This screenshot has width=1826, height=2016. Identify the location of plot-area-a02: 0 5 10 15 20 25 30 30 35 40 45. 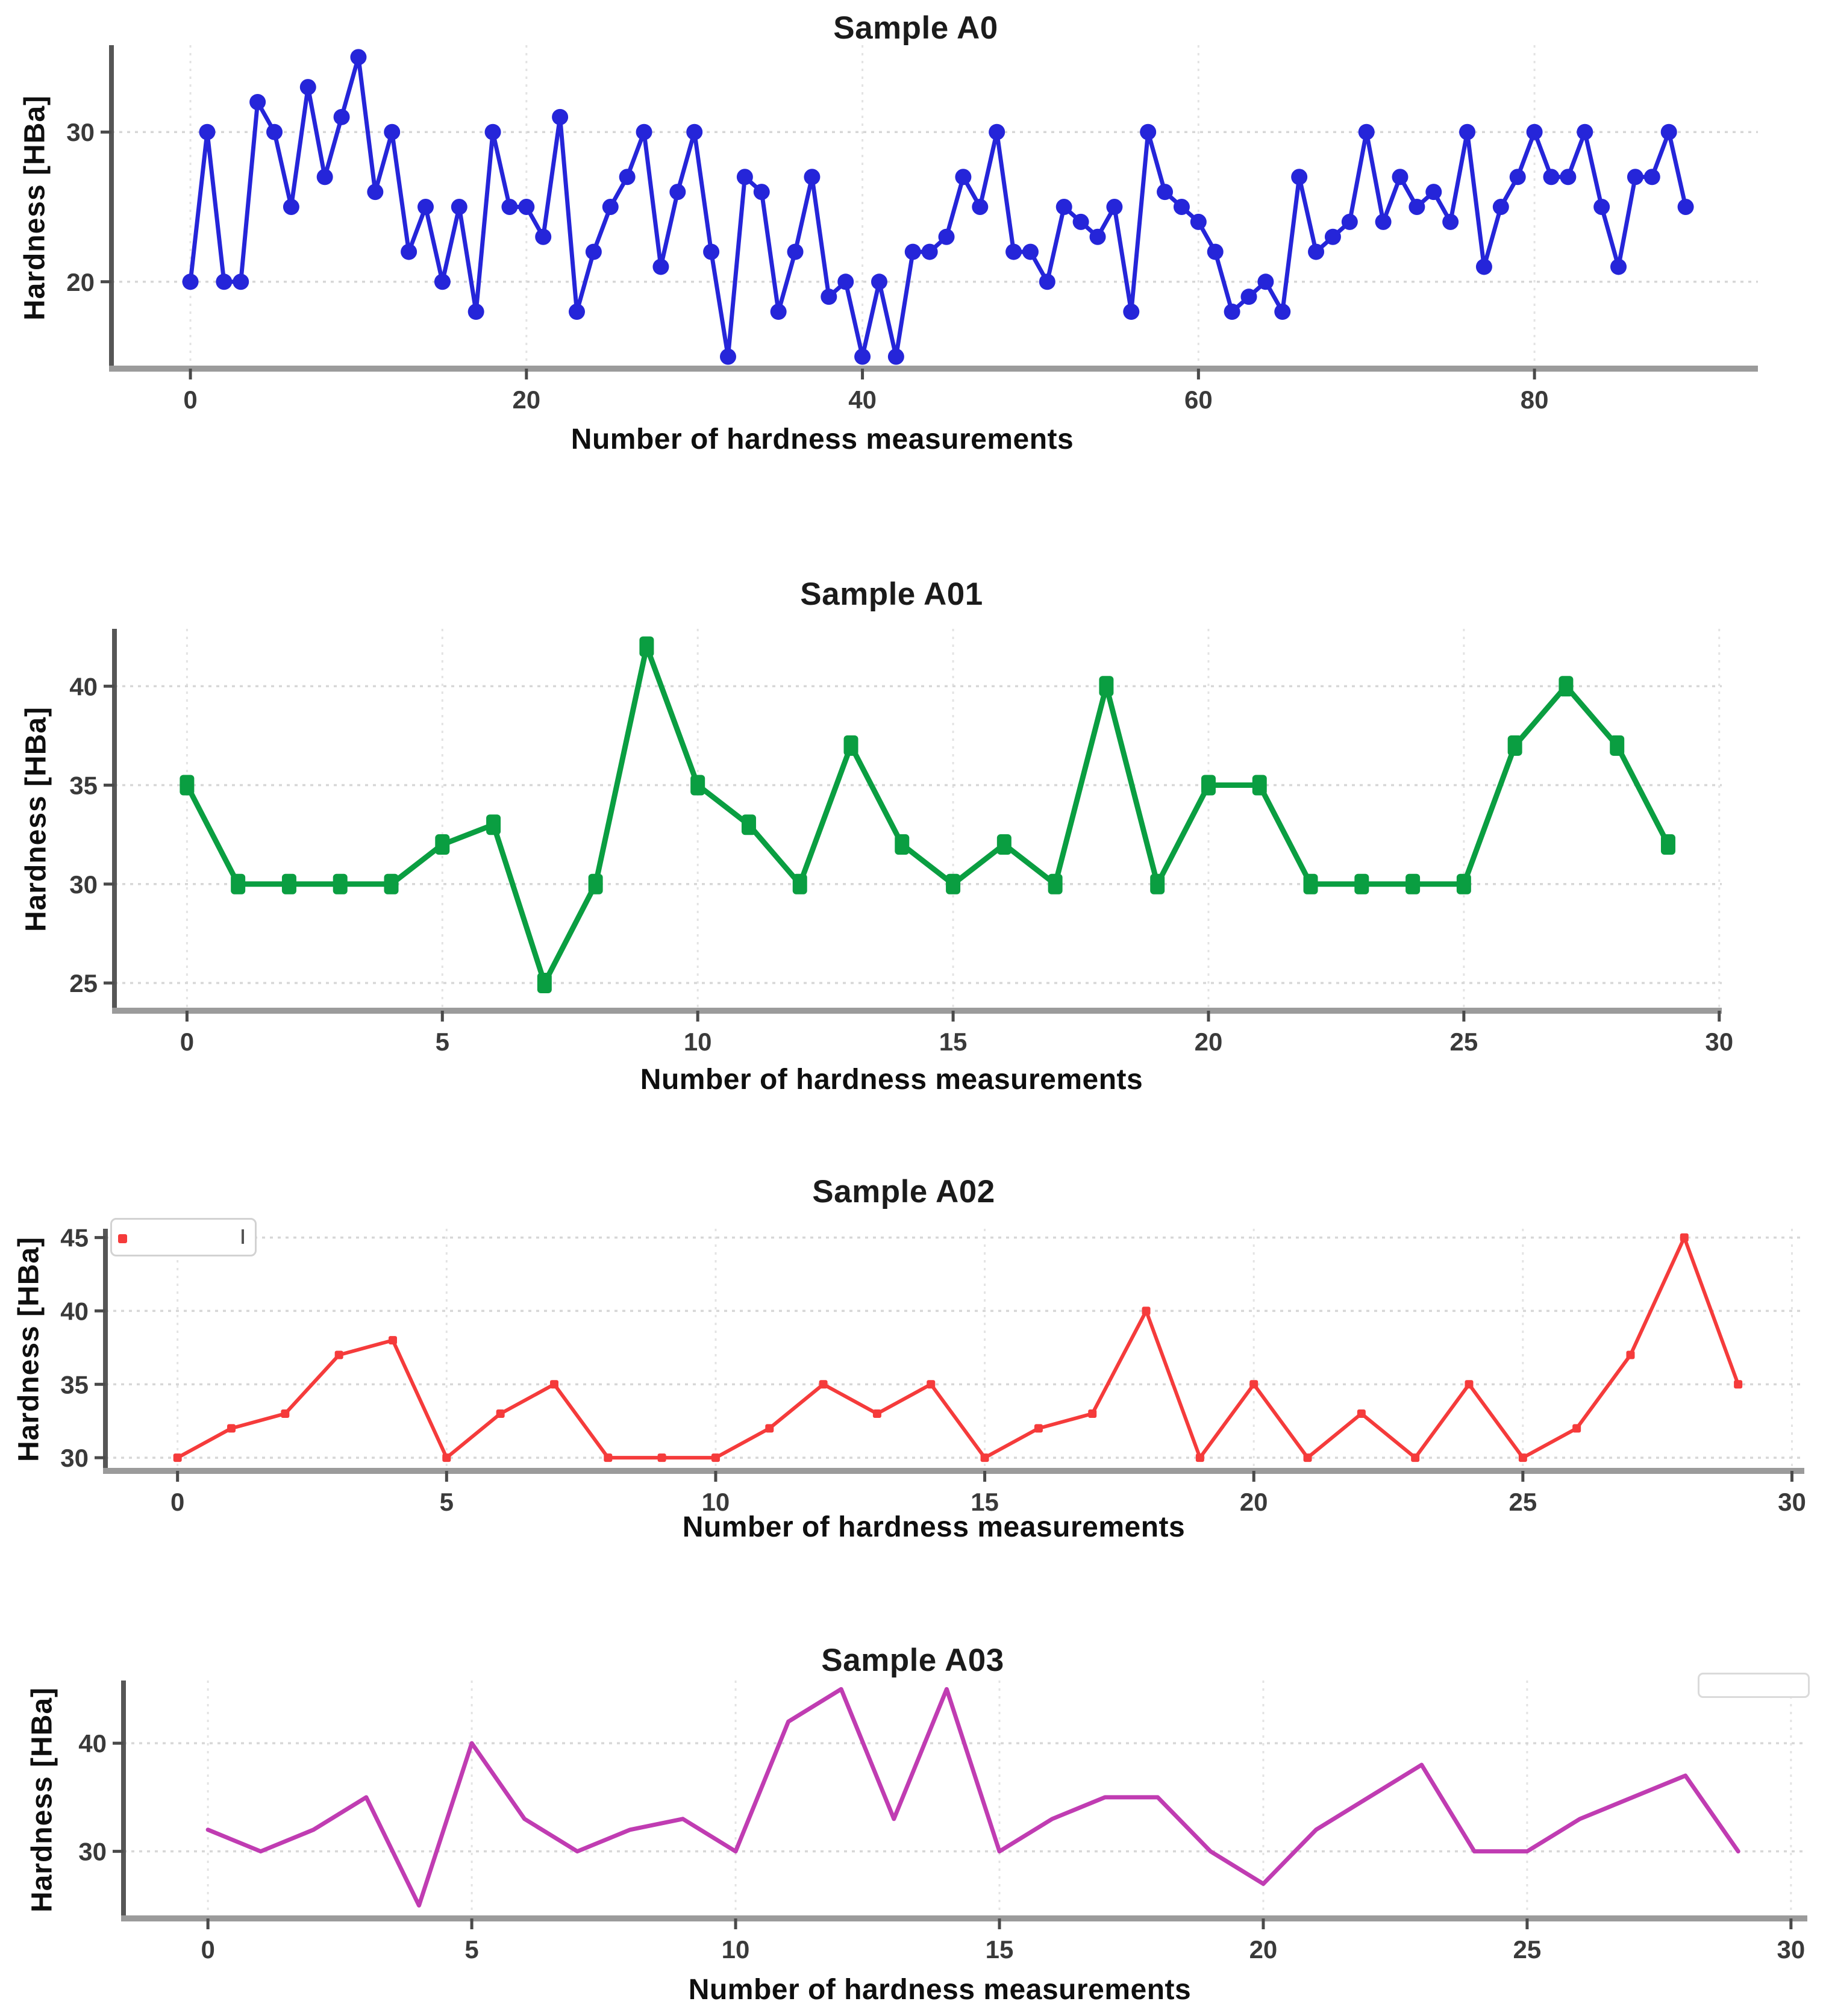
(933, 1370).